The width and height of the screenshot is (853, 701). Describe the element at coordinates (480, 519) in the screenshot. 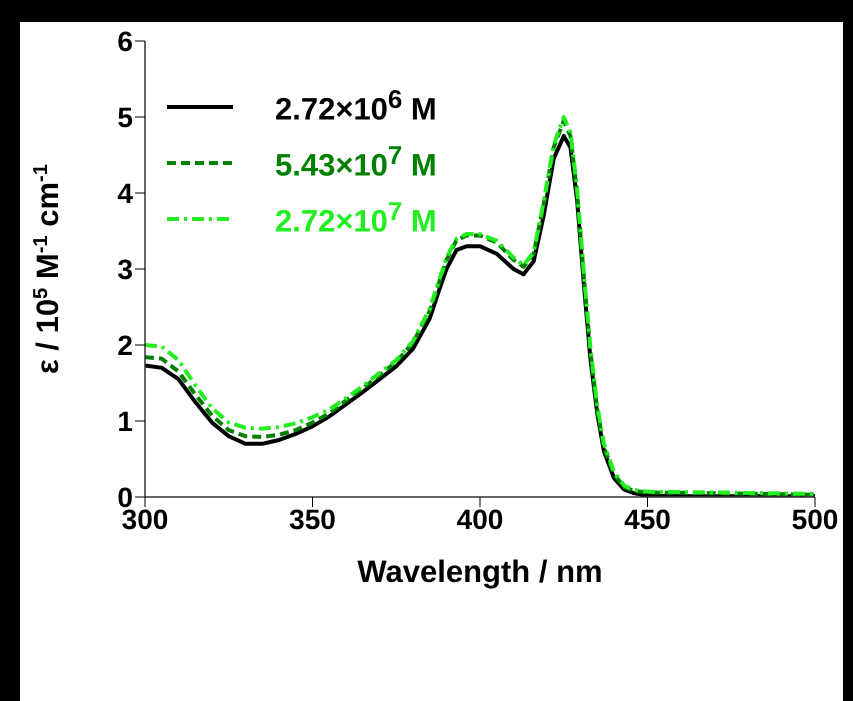

I see `x-tick-label: 400` at that location.